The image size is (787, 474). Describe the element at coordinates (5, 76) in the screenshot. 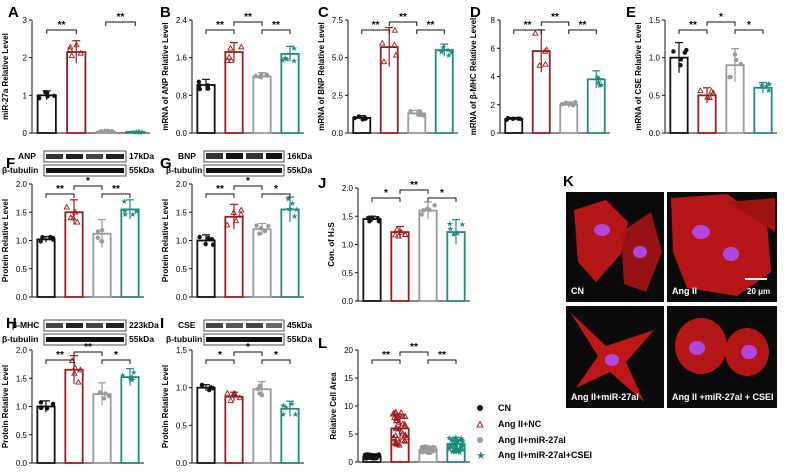

I see `panel-a-y-axis-label: miR-27a Relative Level` at that location.